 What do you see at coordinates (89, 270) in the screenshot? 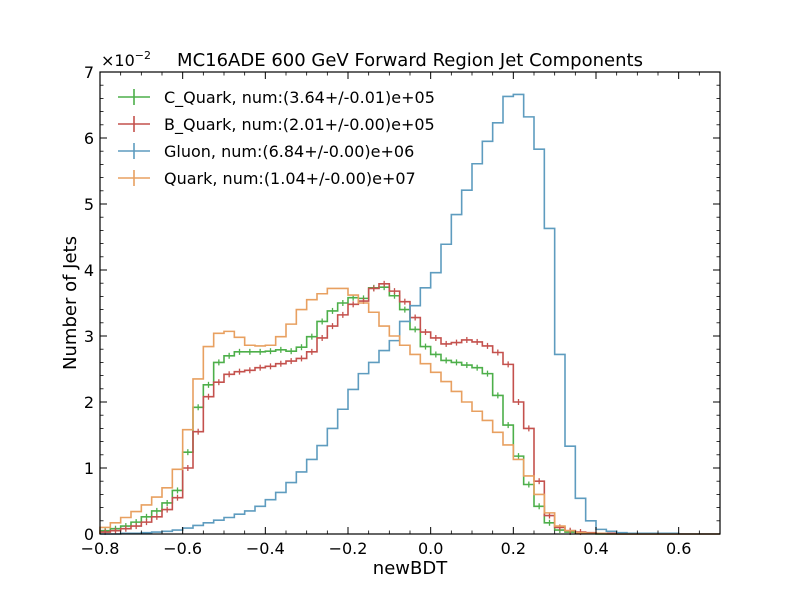
I see `y-tick-label: 4` at bounding box center [89, 270].